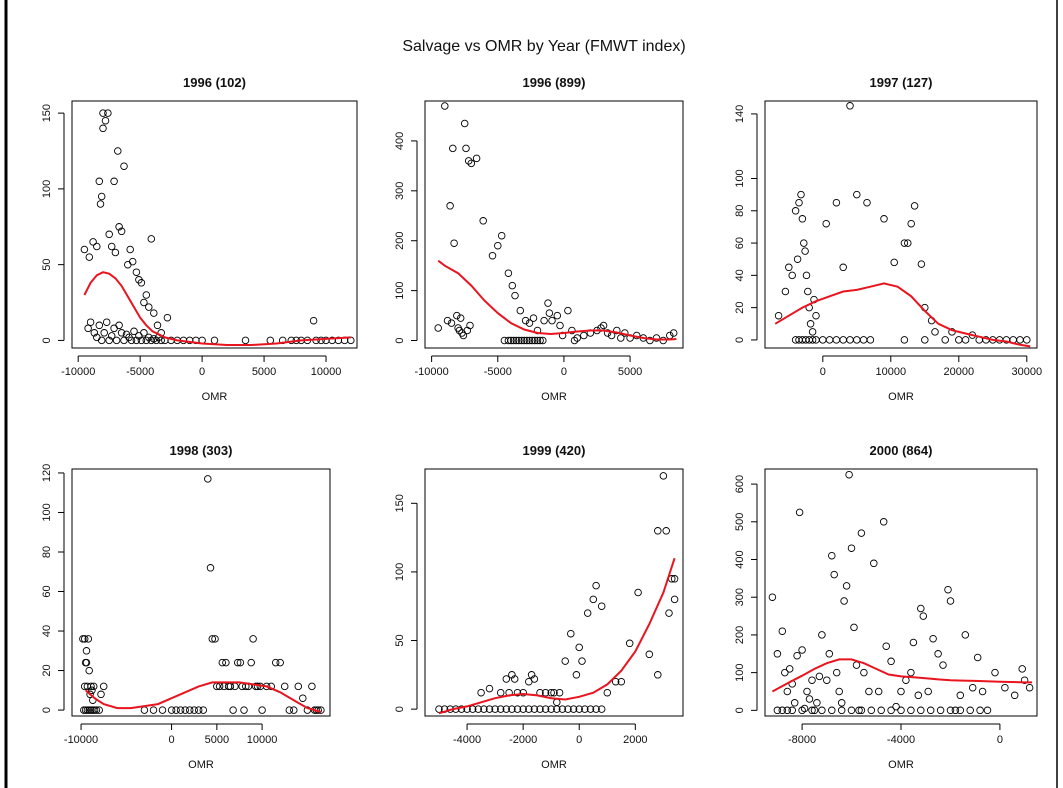  Describe the element at coordinates (47, 265) in the screenshot. I see `y-tick-label: 50` at that location.